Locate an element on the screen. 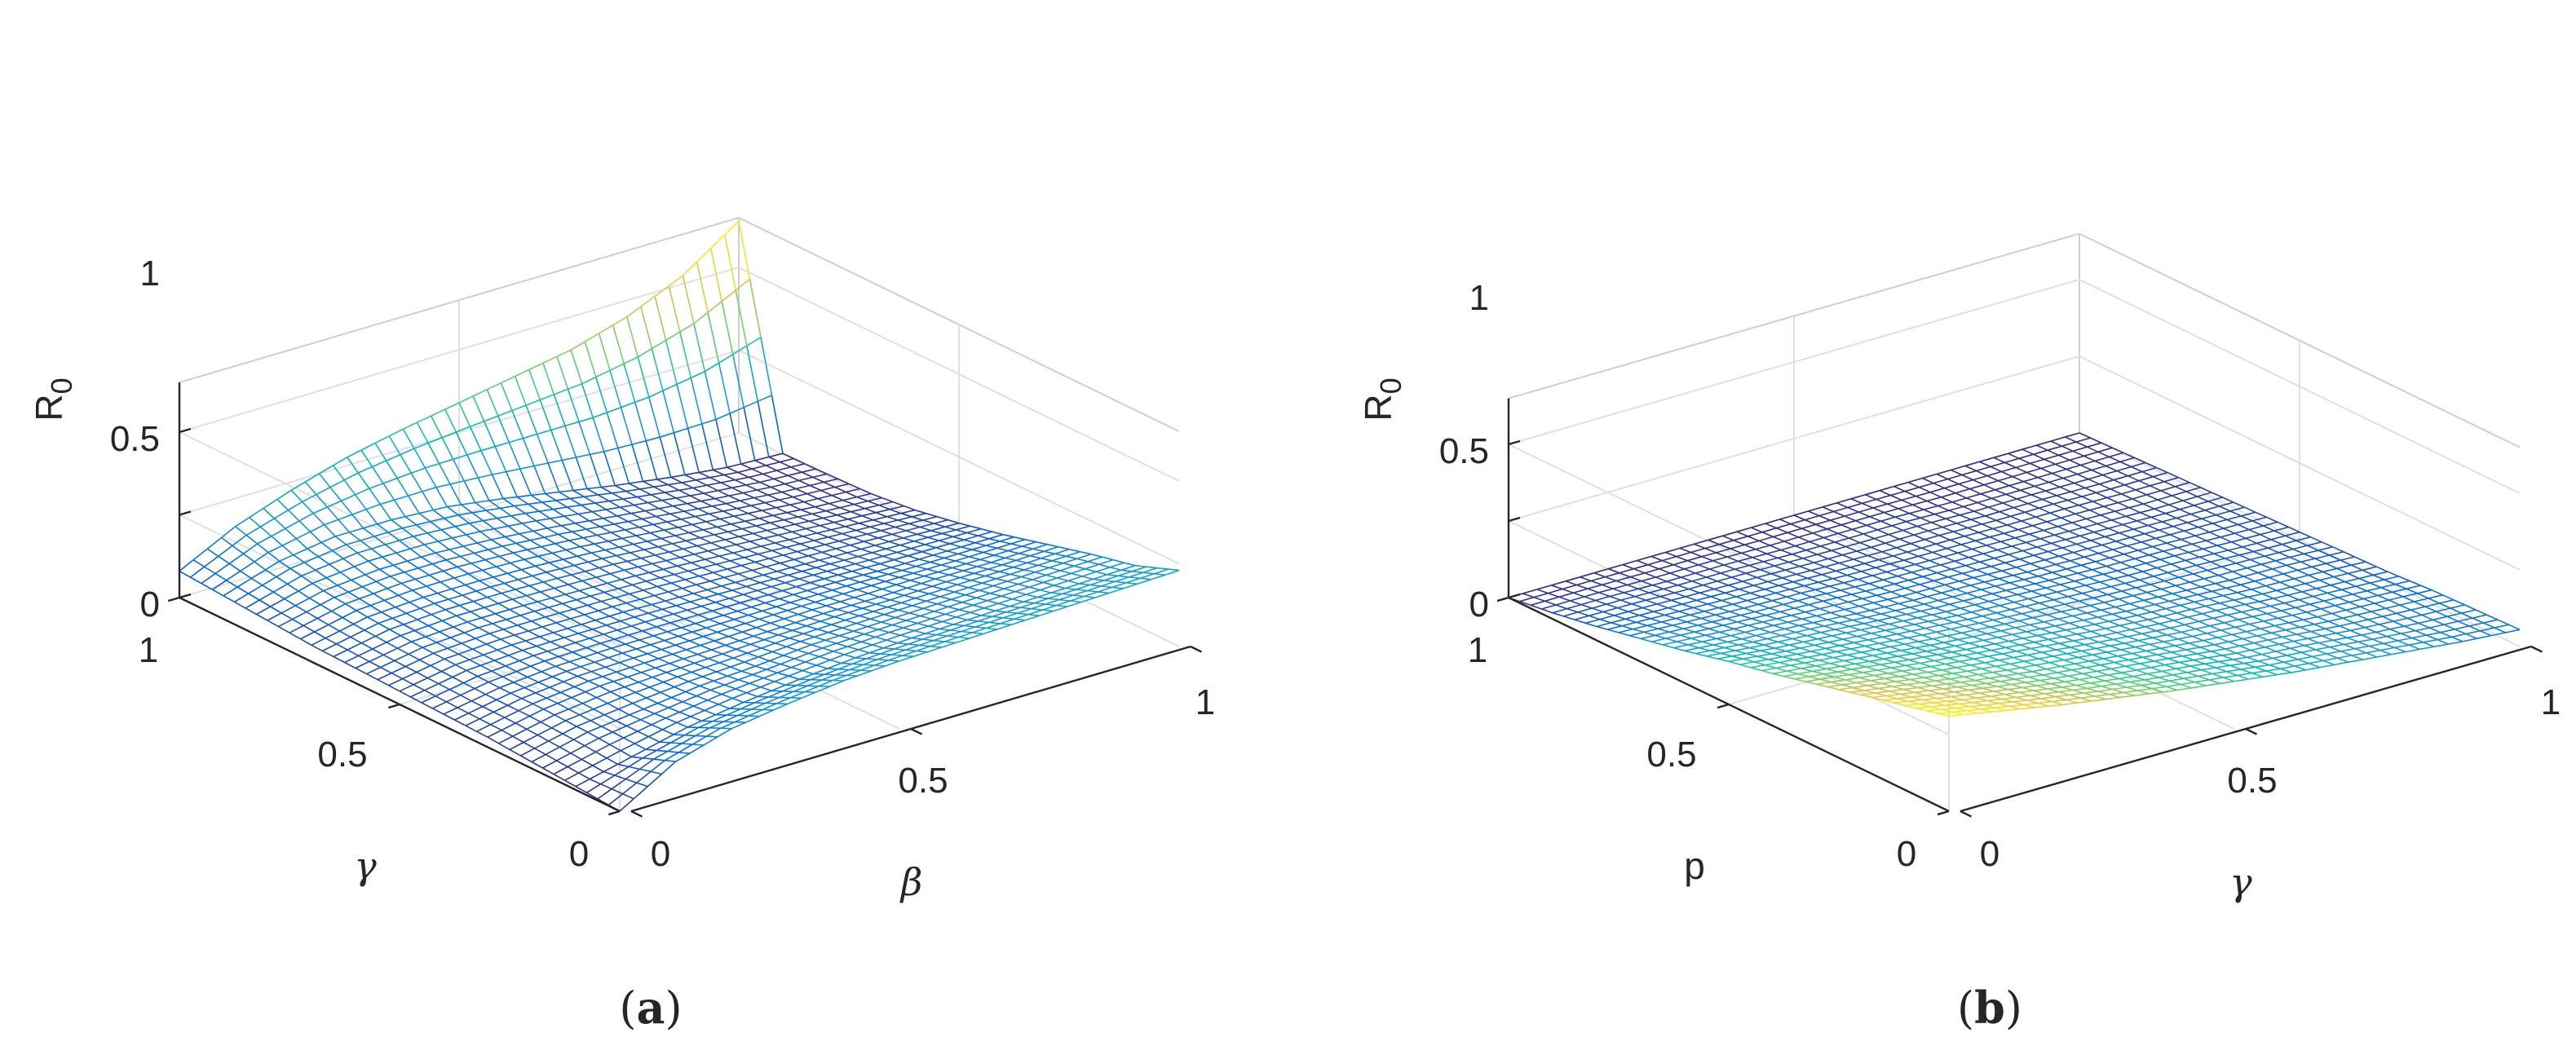 The image size is (2576, 1046). panel-b-box-back is located at coordinates (2014, 415).